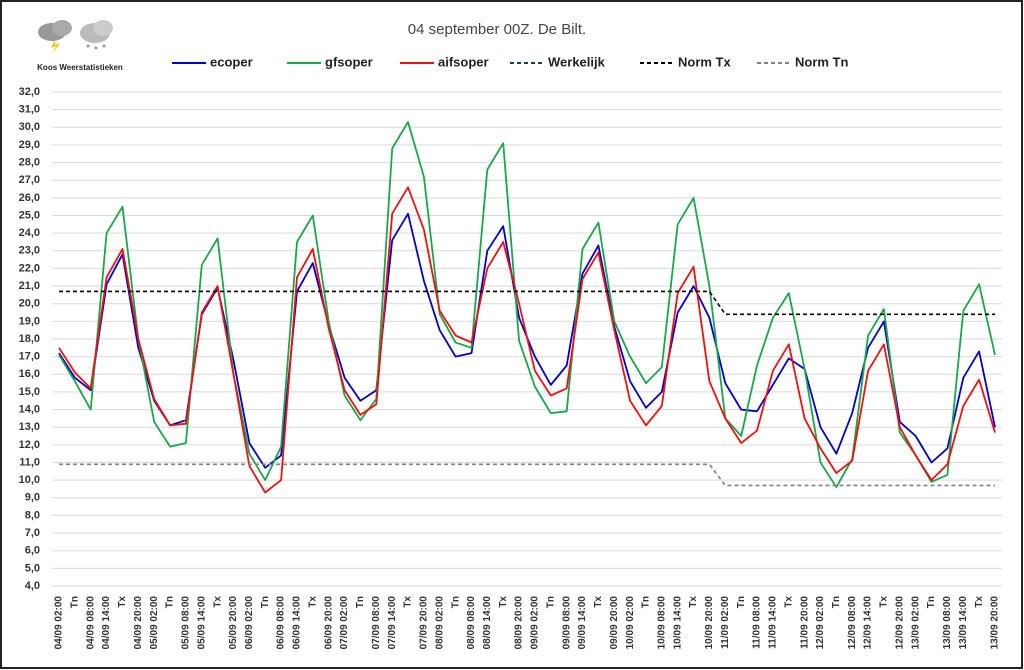  What do you see at coordinates (138, 623) in the screenshot?
I see `x-tick-label: 04/09 20:00` at bounding box center [138, 623].